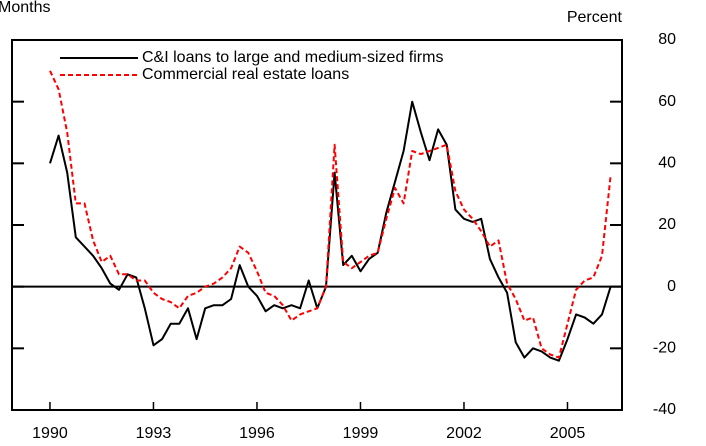 The image size is (706, 446). Describe the element at coordinates (667, 101) in the screenshot. I see `y-tick-label: 60` at that location.